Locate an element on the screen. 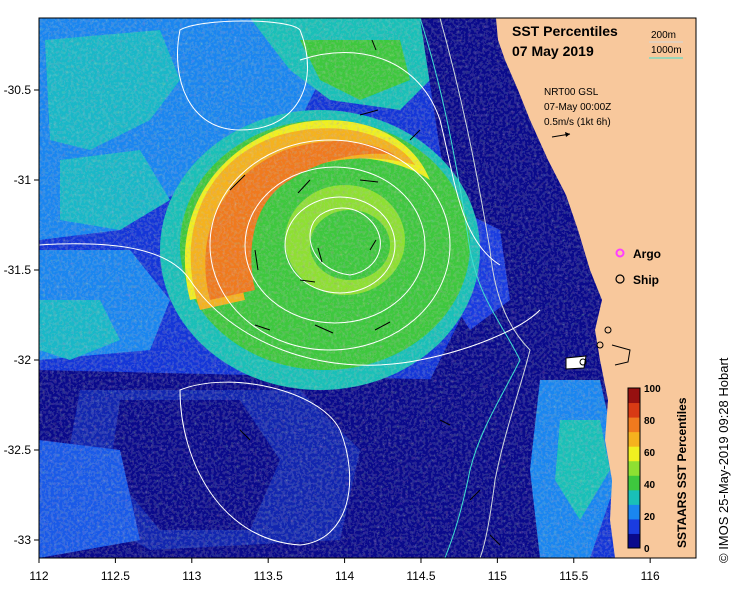 The width and height of the screenshot is (739, 592). current-info: NRT00 GSL 07-May 00:00Z 0.5m/s (1kt 6h) is located at coordinates (577, 112).